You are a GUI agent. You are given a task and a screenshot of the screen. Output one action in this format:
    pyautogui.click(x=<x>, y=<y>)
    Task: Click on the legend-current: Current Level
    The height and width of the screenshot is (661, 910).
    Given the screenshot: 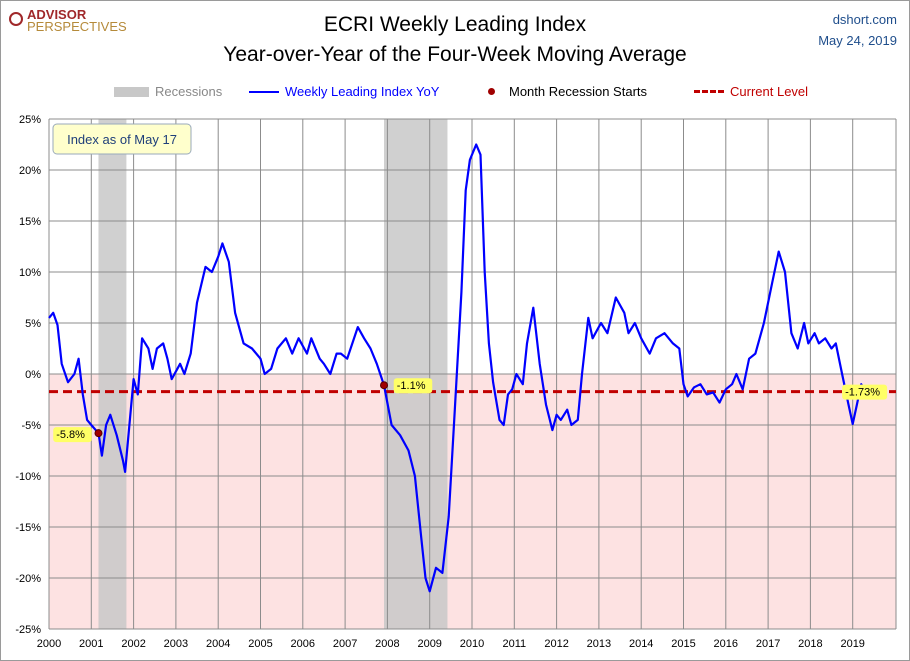 What is the action you would take?
    pyautogui.click(x=751, y=91)
    